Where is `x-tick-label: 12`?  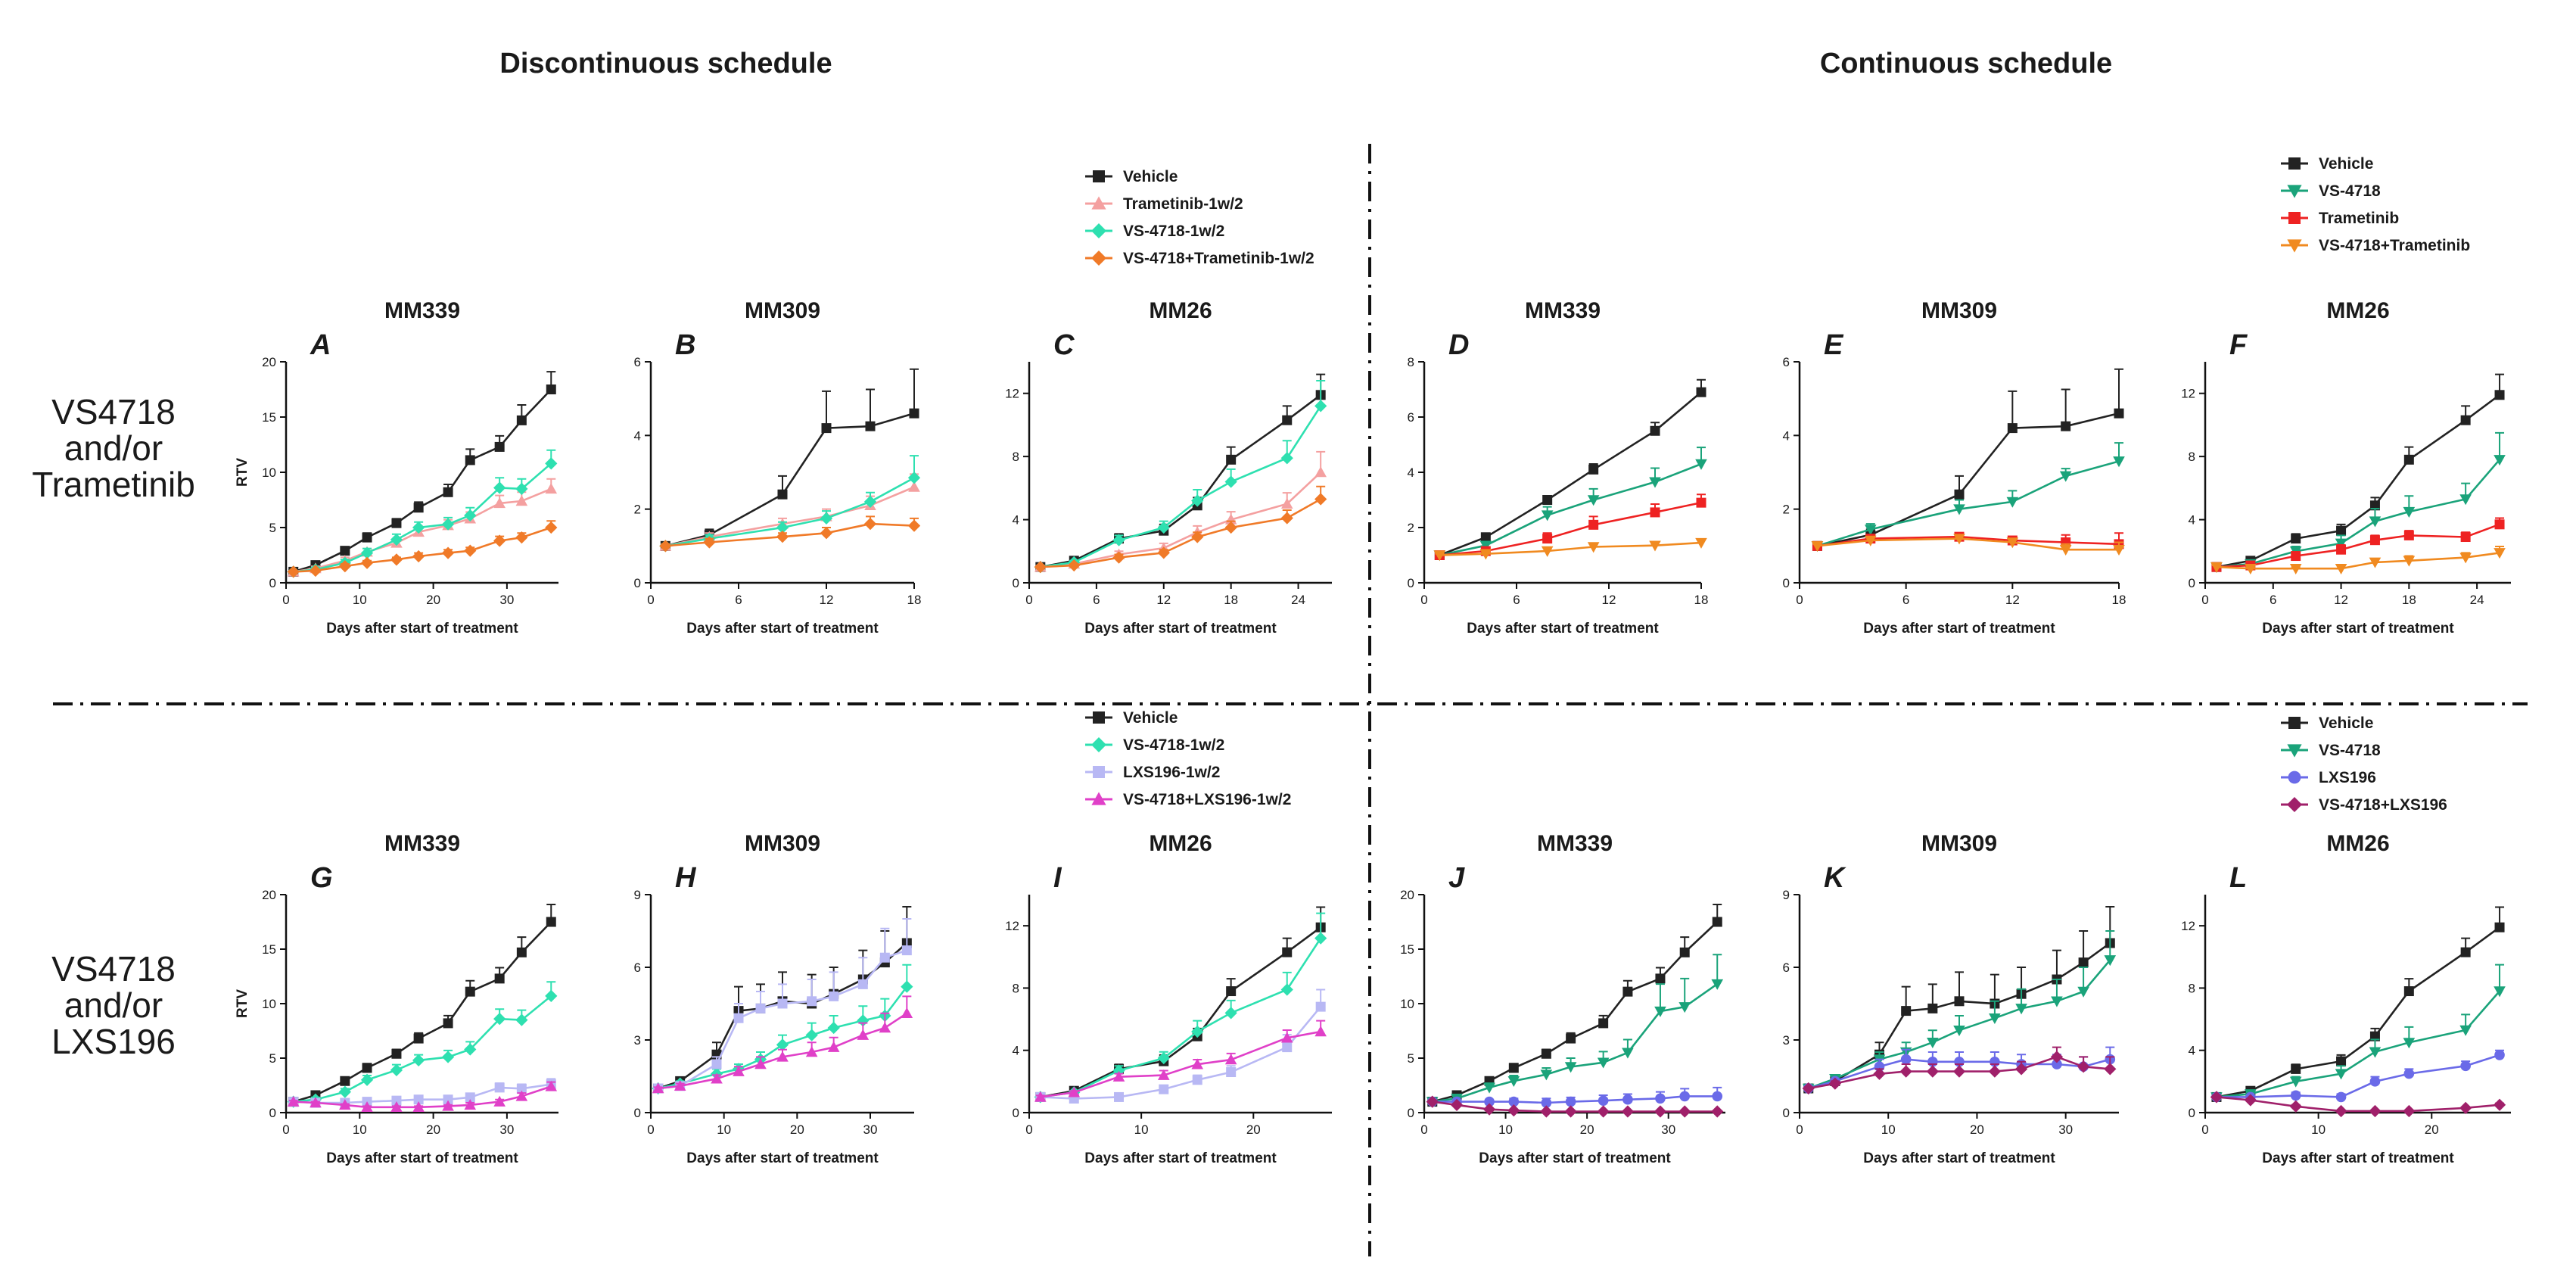
x-tick-label: 12 is located at coordinates (1163, 600).